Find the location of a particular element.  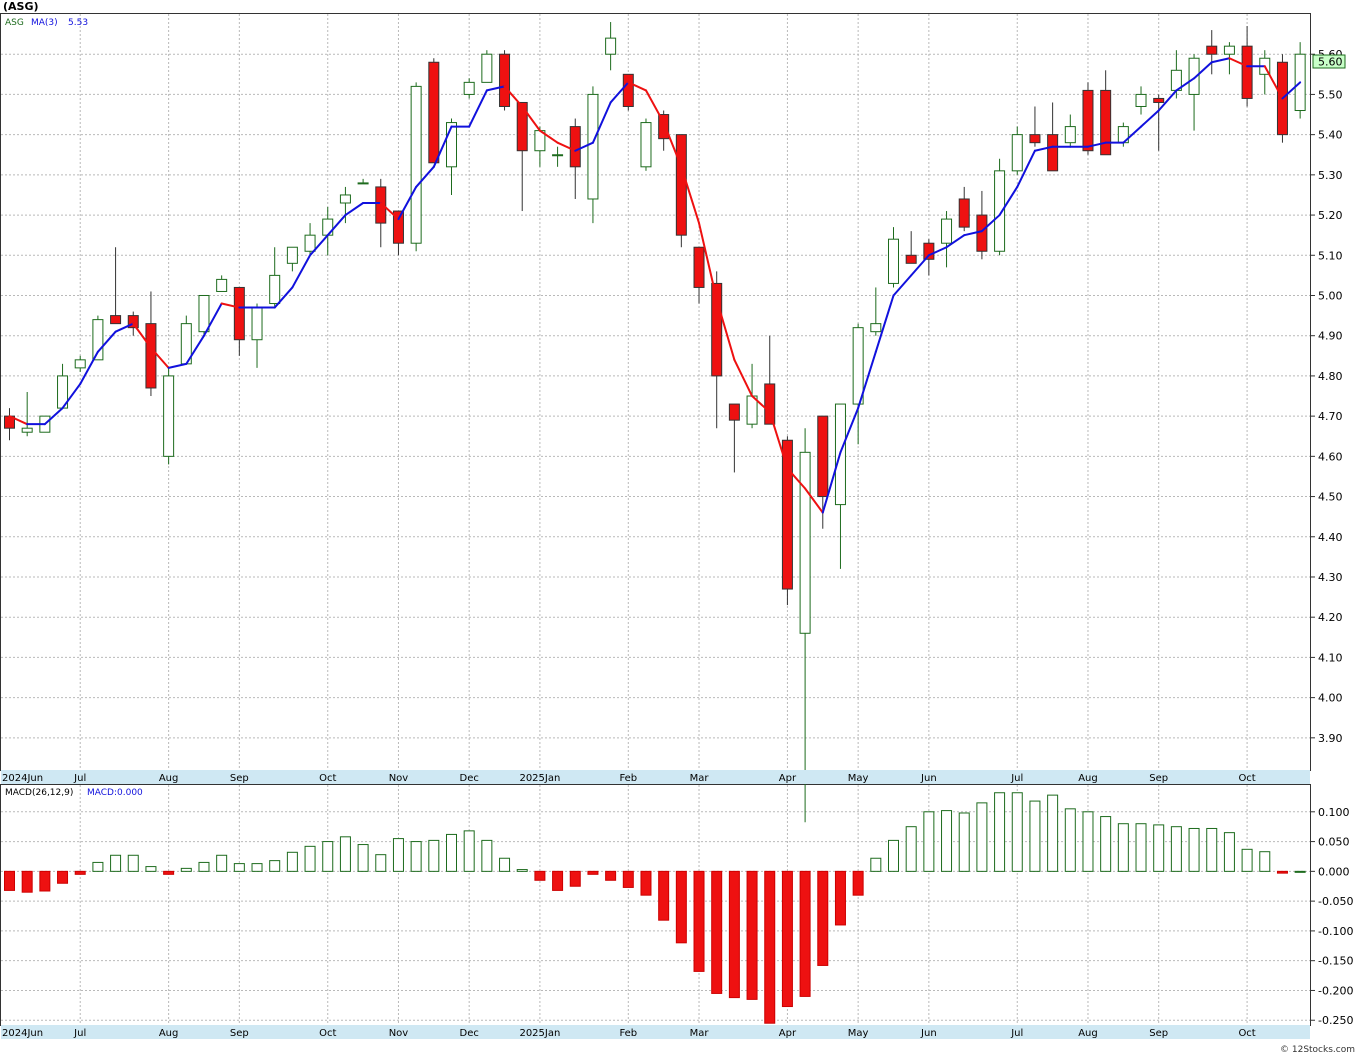

x-tick-label: Sep is located at coordinates (239, 778).